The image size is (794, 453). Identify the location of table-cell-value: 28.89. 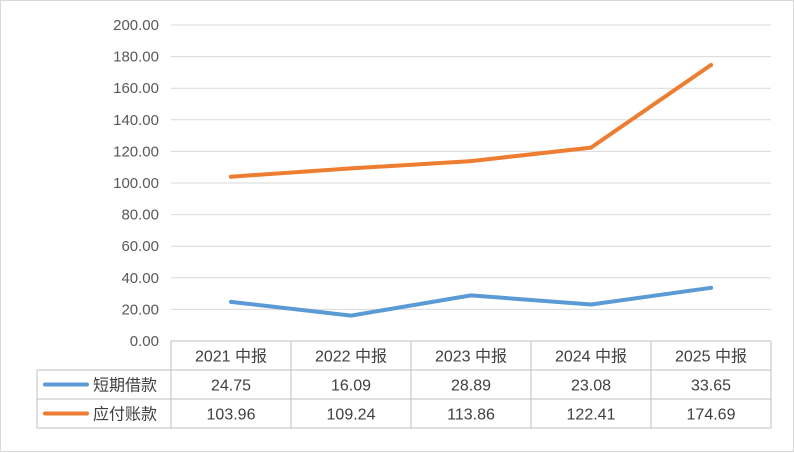
(471, 386).